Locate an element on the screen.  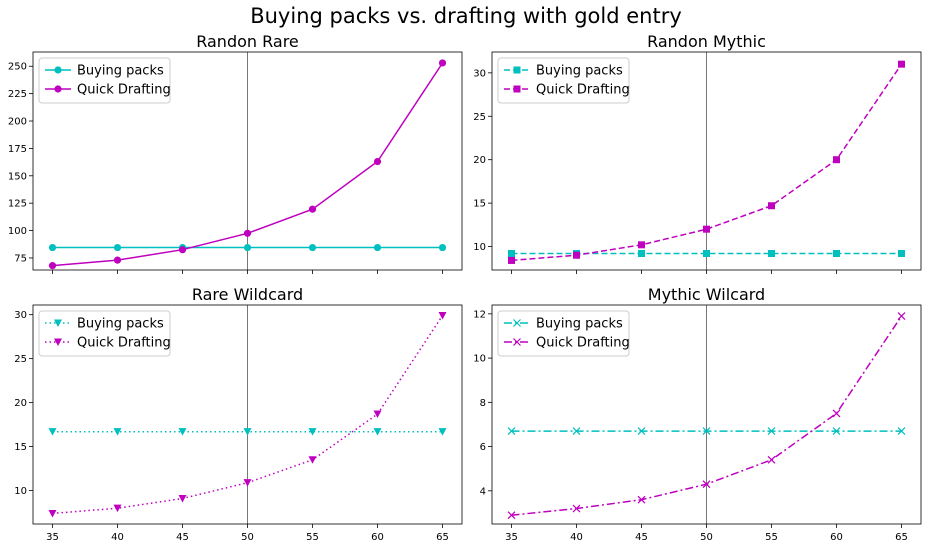
y-tick-label: 4 is located at coordinates (483, 491).